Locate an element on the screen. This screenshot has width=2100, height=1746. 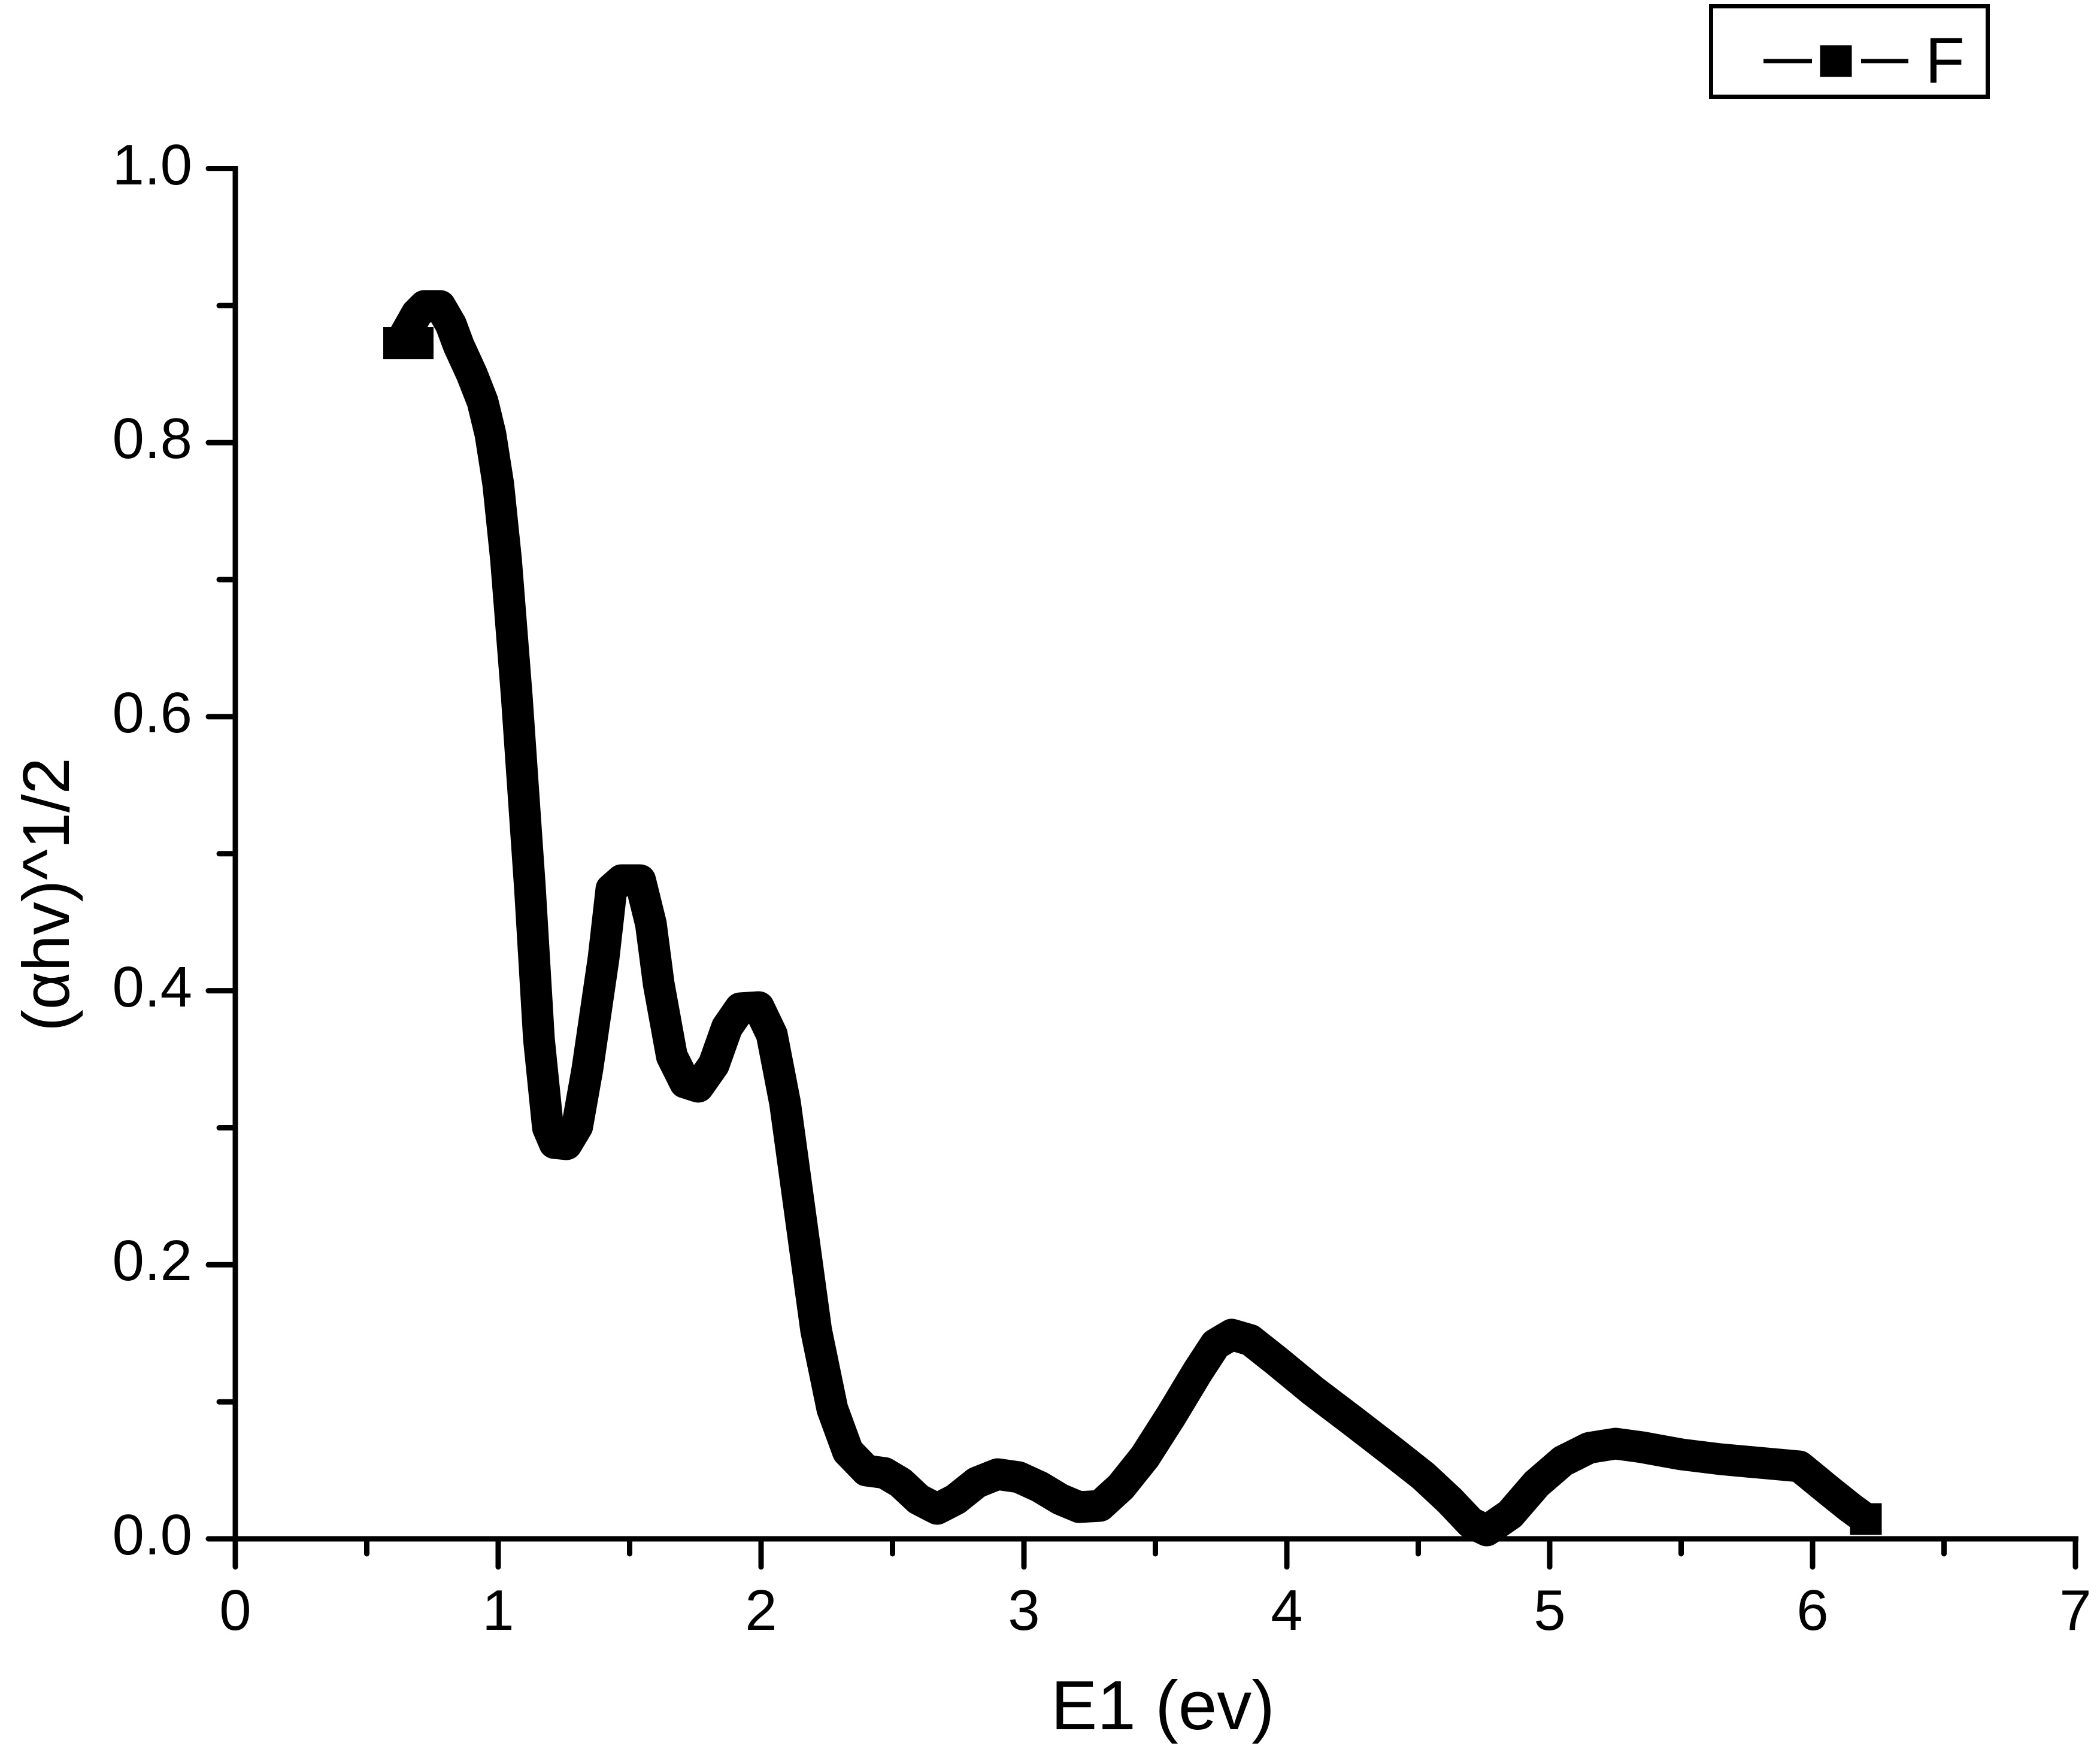
svg-text: 1 is located at coordinates (498, 1610).